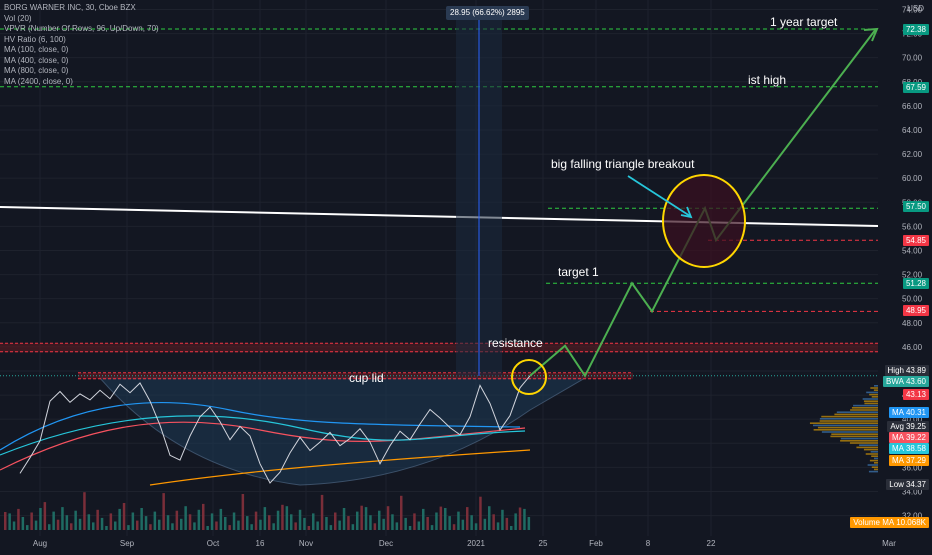  I want to click on price-tag: MA 38.58, so click(908, 448).